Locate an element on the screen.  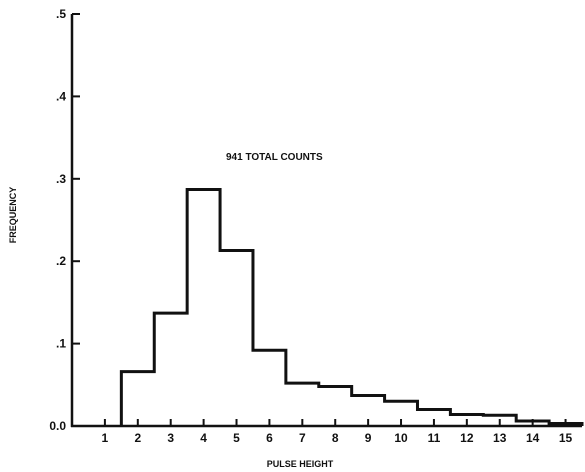
y-tick-label: .1 is located at coordinates (61, 344).